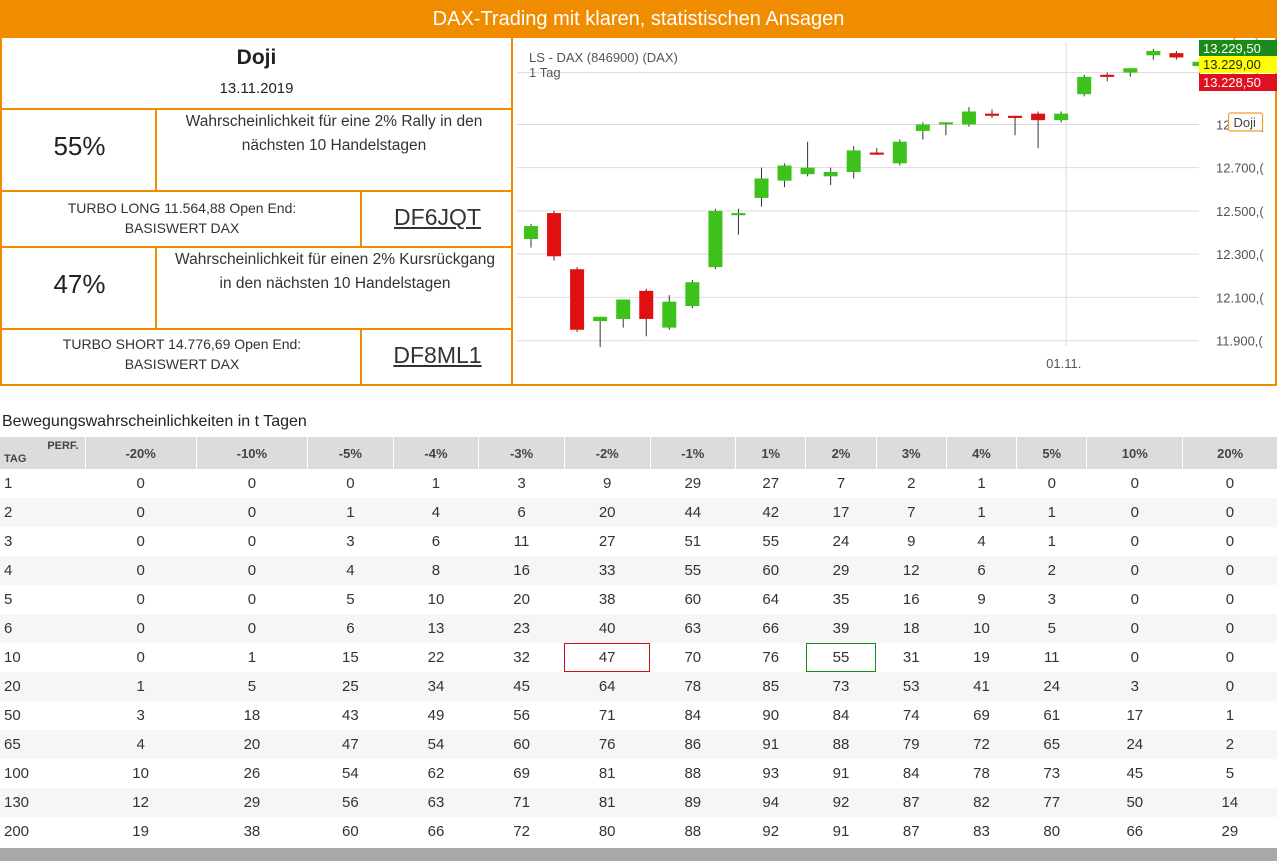 This screenshot has height=861, width=1277. What do you see at coordinates (638, 628) in the screenshot?
I see `table-row: 6 0 0 6 13 23 40 63 66 39 18 10 5 0 0` at bounding box center [638, 628].